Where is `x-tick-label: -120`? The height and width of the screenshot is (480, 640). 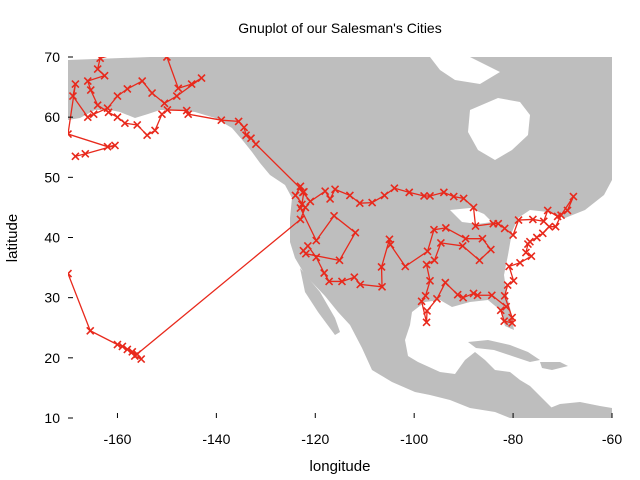
x-tick-label: -120 is located at coordinates (315, 439).